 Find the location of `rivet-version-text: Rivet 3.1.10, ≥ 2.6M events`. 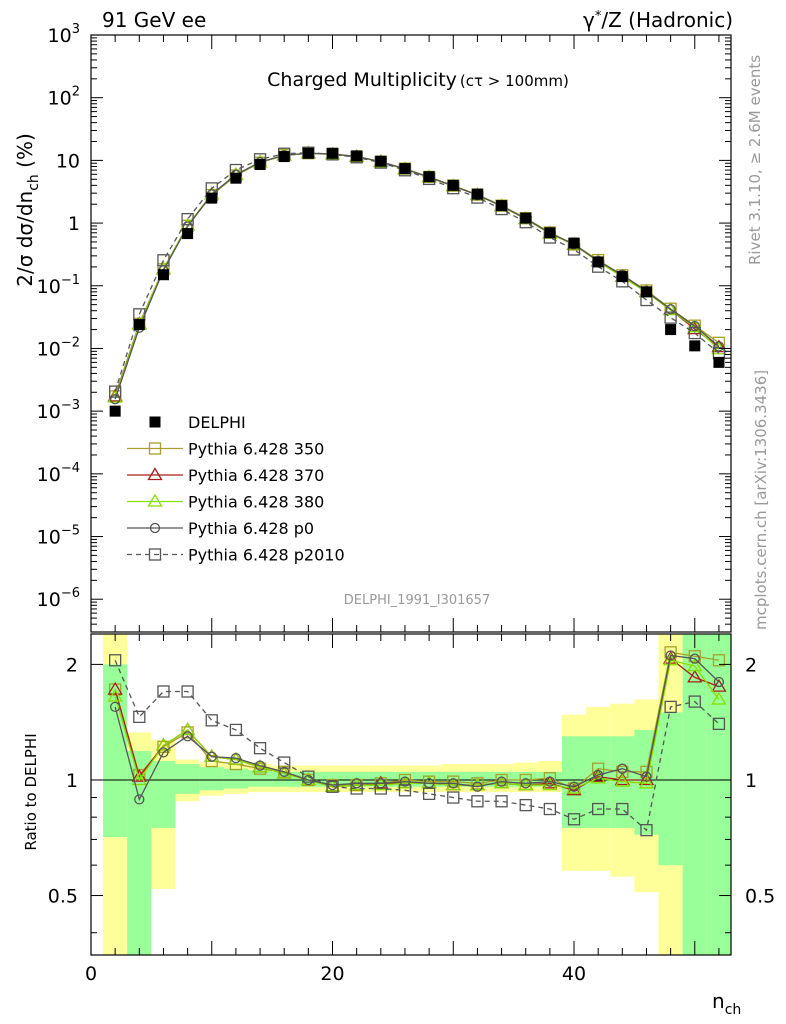

rivet-version-text: Rivet 3.1.10, ≥ 2.6M events is located at coordinates (755, 160).